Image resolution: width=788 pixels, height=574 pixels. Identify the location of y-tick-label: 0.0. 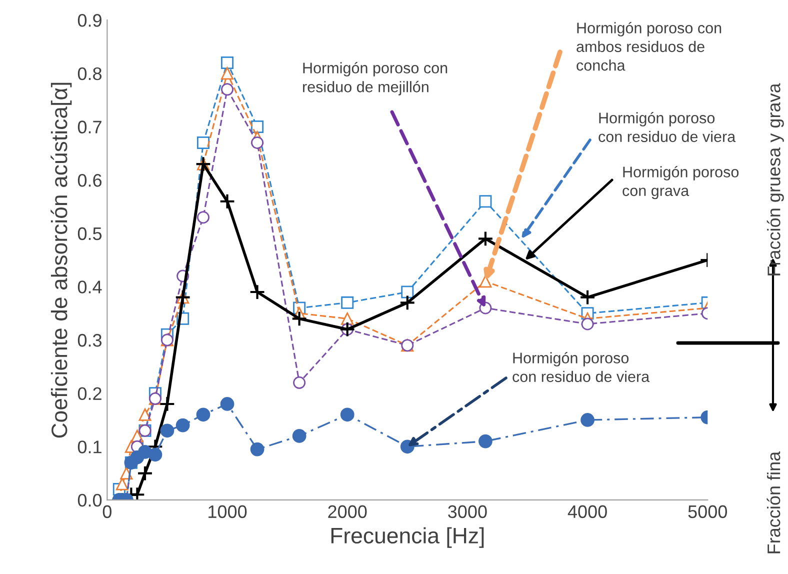
(90, 500).